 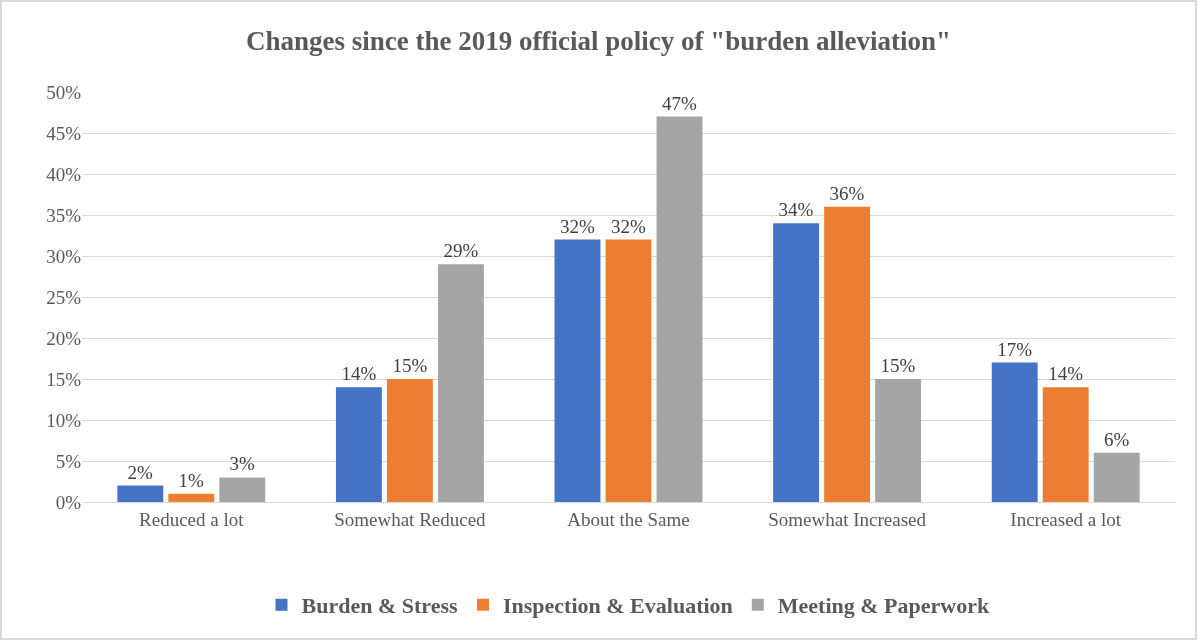 What do you see at coordinates (64, 215) in the screenshot?
I see `y-tick-label: 35%` at bounding box center [64, 215].